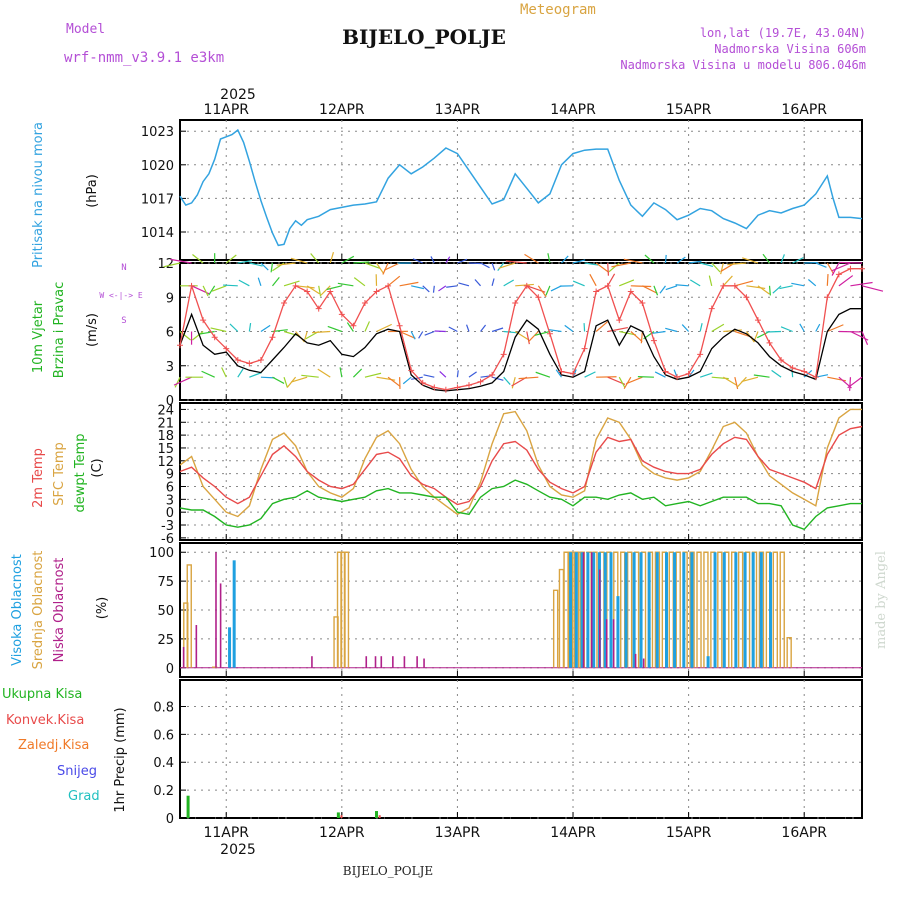 The image size is (900, 900). I want to click on temp-ytick-label: 6, so click(170, 487).